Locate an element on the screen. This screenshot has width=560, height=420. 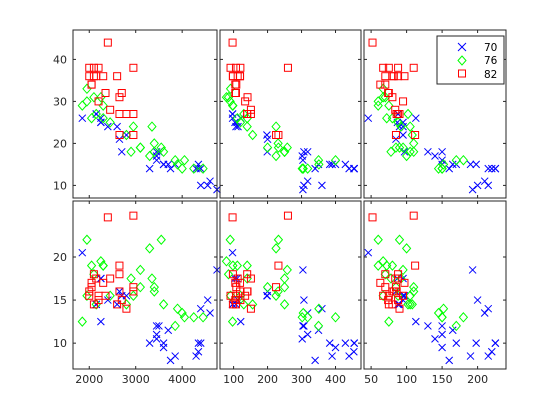
x-tick-label: 50 is located at coordinates (371, 379).